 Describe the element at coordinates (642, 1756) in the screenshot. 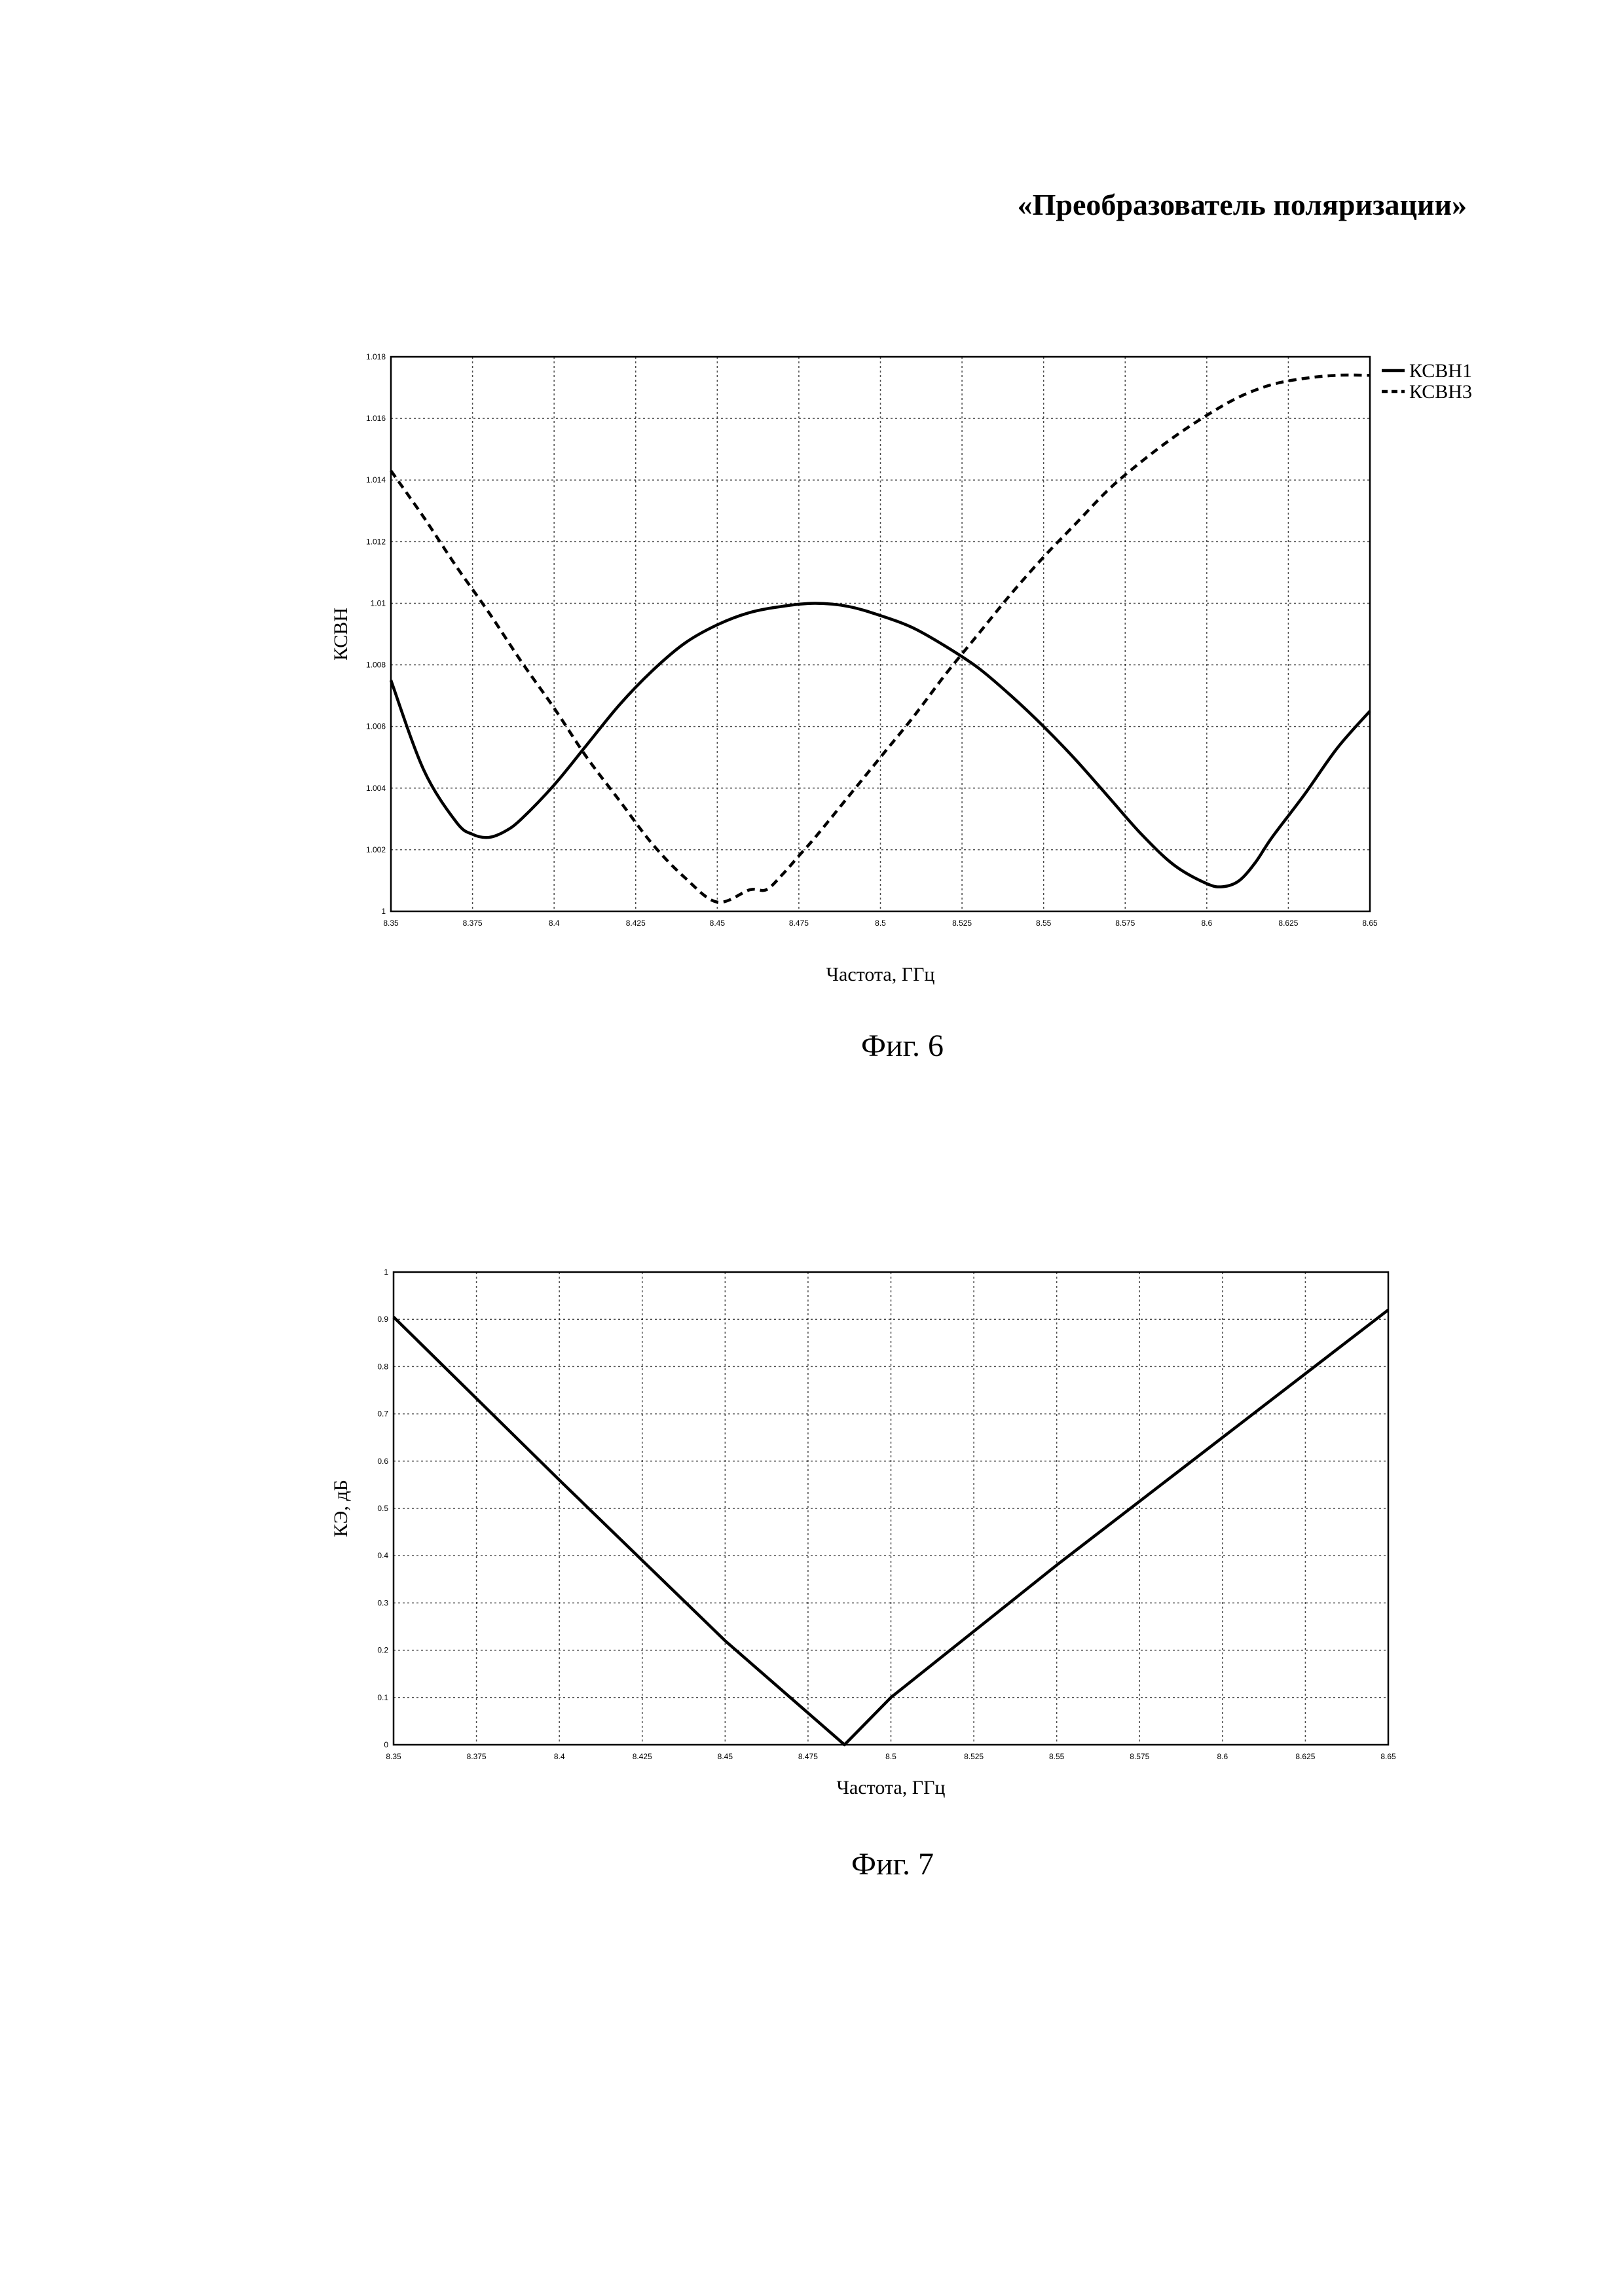

I see `x-tick-label: 8.425` at that location.